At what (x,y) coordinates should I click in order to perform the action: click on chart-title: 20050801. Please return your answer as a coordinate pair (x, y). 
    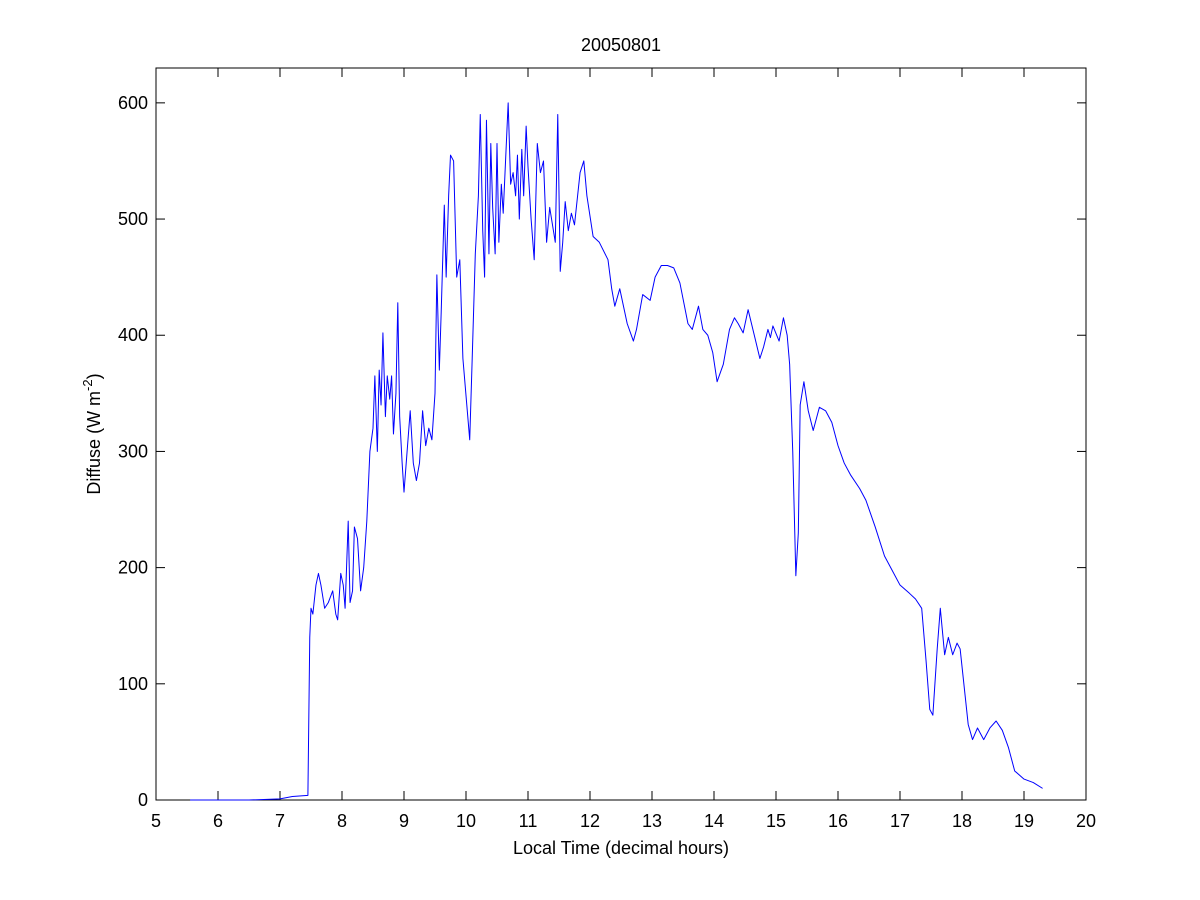
    Looking at the image, I should click on (621, 45).